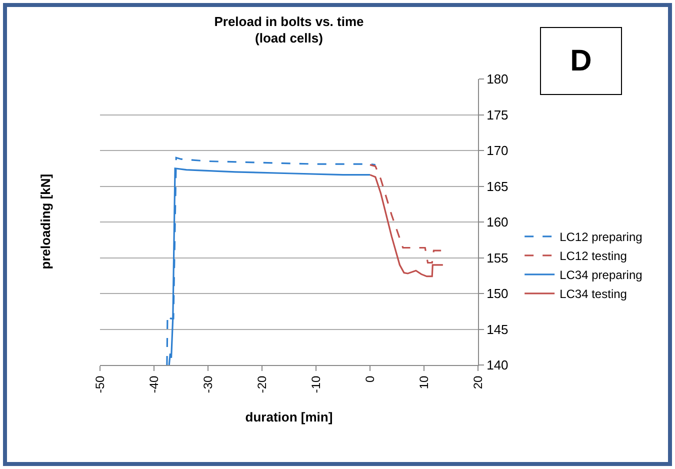  Describe the element at coordinates (601, 237) in the screenshot. I see `legend-label: LC12 preparing` at that location.